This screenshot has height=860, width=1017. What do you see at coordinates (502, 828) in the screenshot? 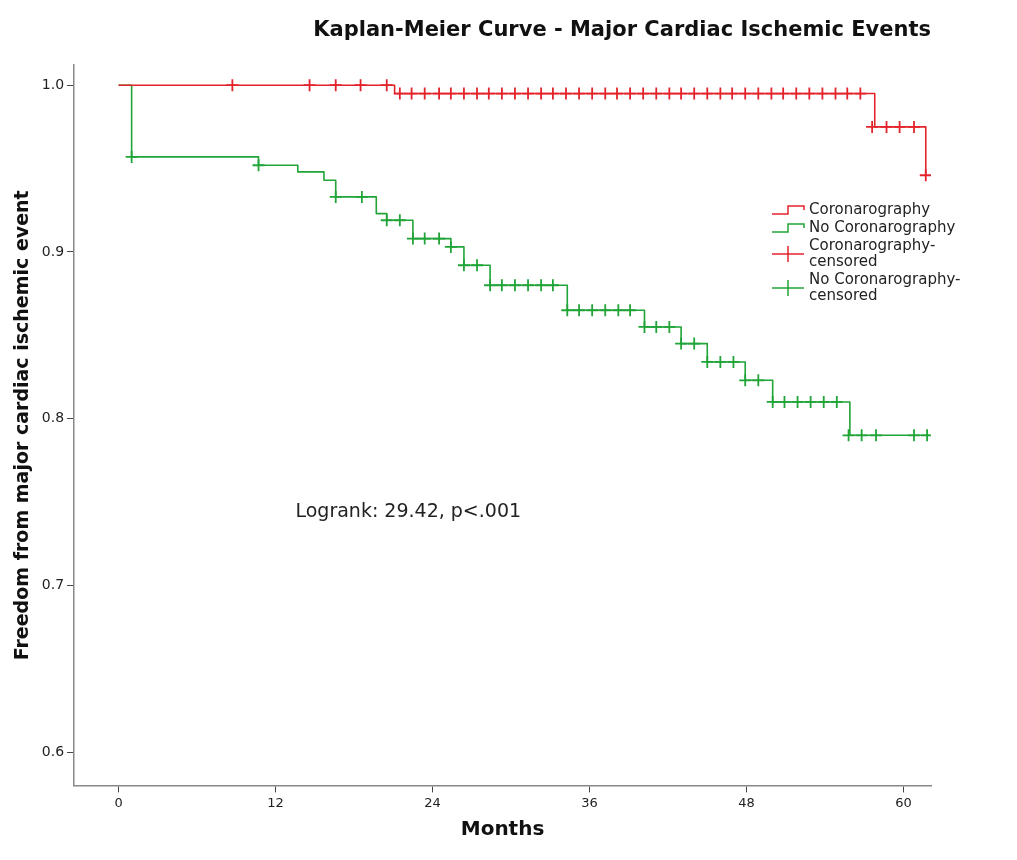
I see `x-axis-title: Months` at bounding box center [502, 828].